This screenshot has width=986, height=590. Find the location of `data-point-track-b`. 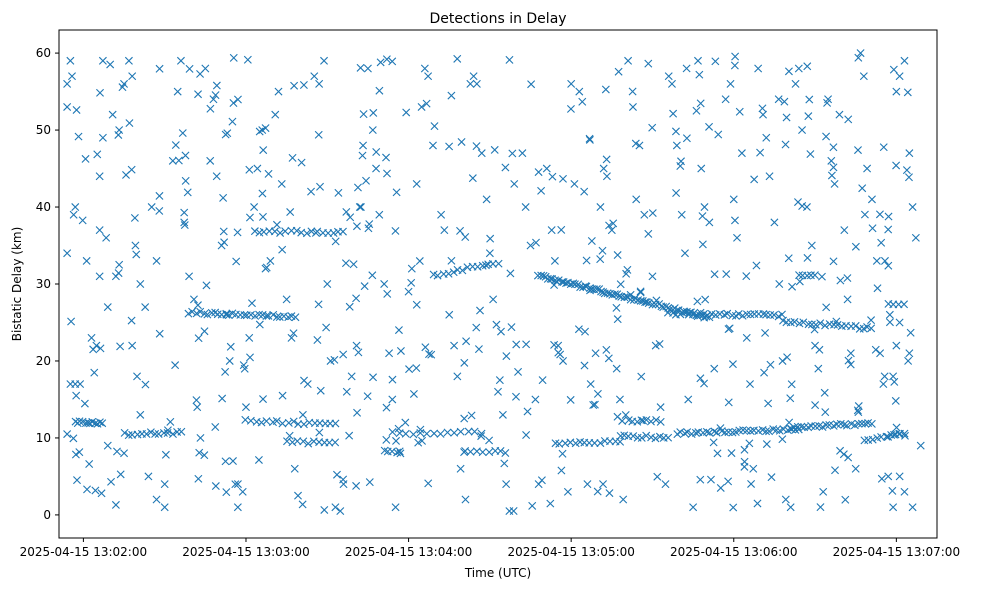

data-point-track-b is located at coordinates (181, 431).